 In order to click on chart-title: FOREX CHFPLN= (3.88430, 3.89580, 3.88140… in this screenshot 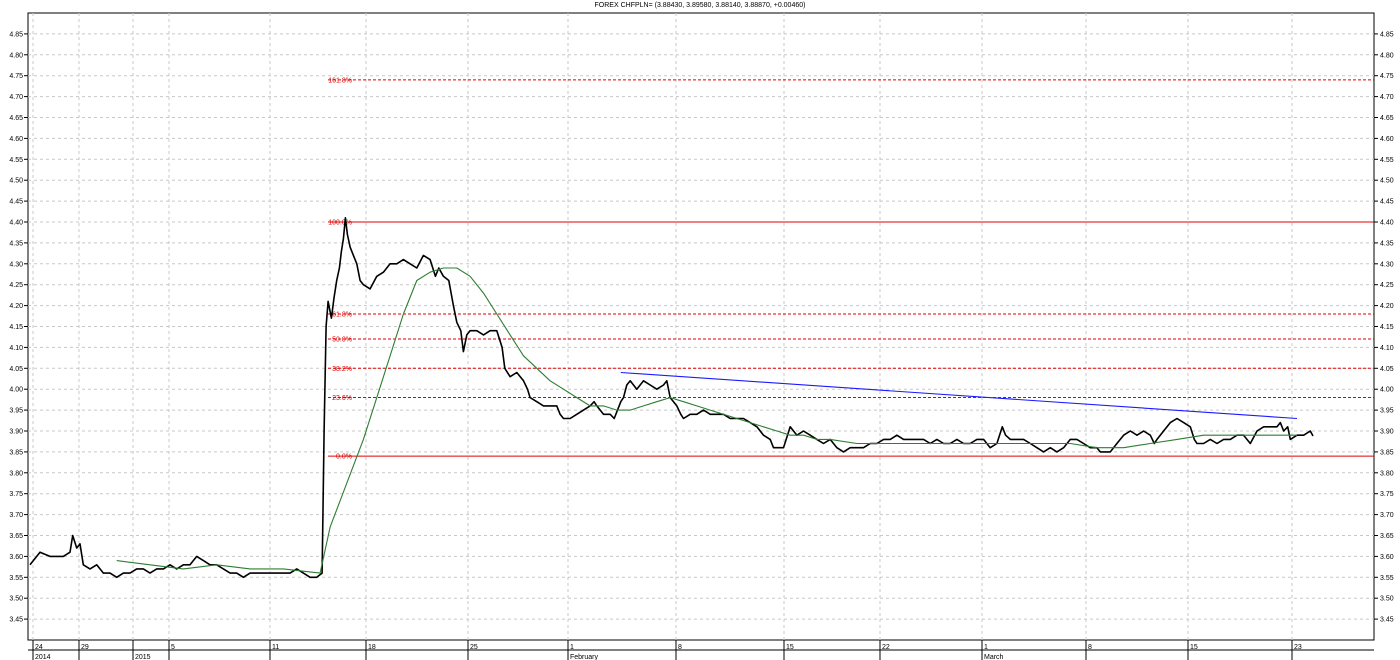, I will do `click(700, 5)`.